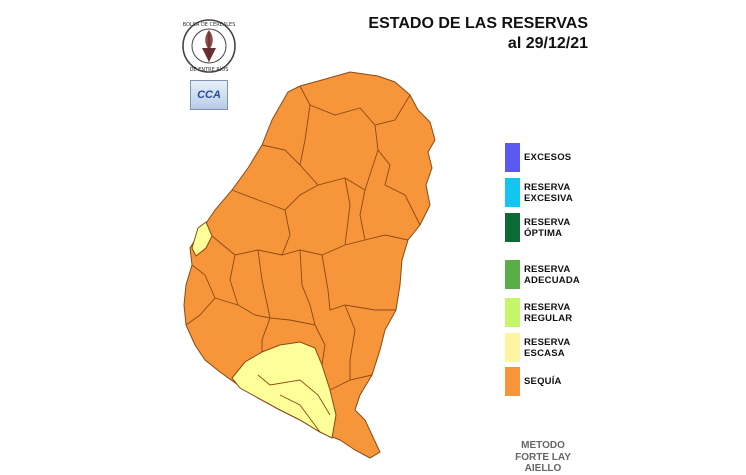  Describe the element at coordinates (209, 25) in the screenshot. I see `svg-text: BOLSA DE CEREALES` at that location.